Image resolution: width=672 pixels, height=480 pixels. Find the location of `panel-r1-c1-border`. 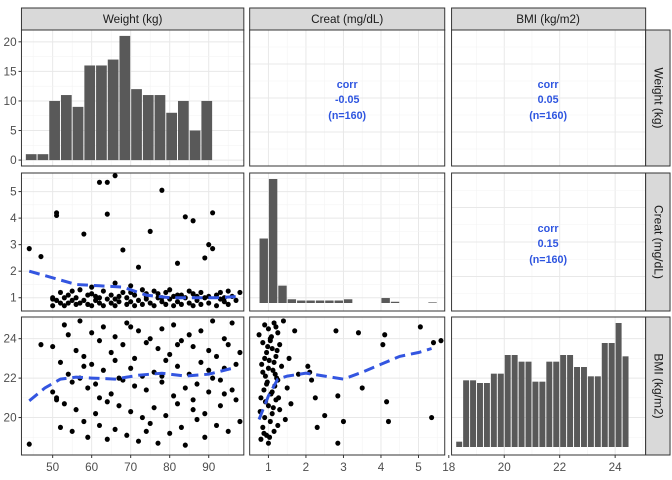

panel-r1-c1-border is located at coordinates (347, 242).